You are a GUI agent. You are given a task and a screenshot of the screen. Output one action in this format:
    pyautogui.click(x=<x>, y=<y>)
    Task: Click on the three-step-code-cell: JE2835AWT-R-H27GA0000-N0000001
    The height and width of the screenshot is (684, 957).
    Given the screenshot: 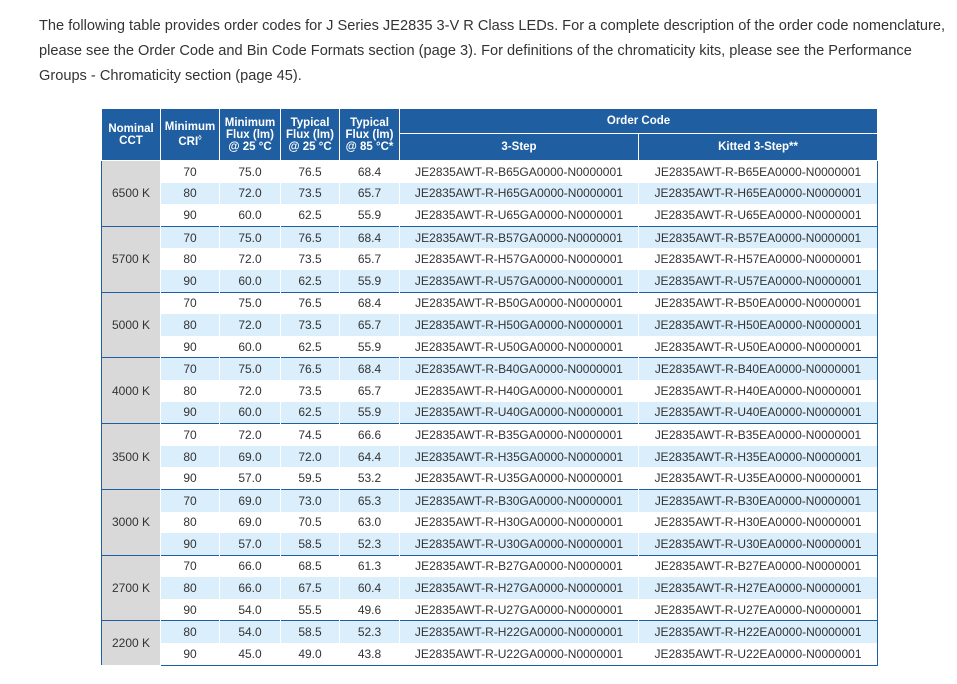 What is the action you would take?
    pyautogui.click(x=519, y=588)
    